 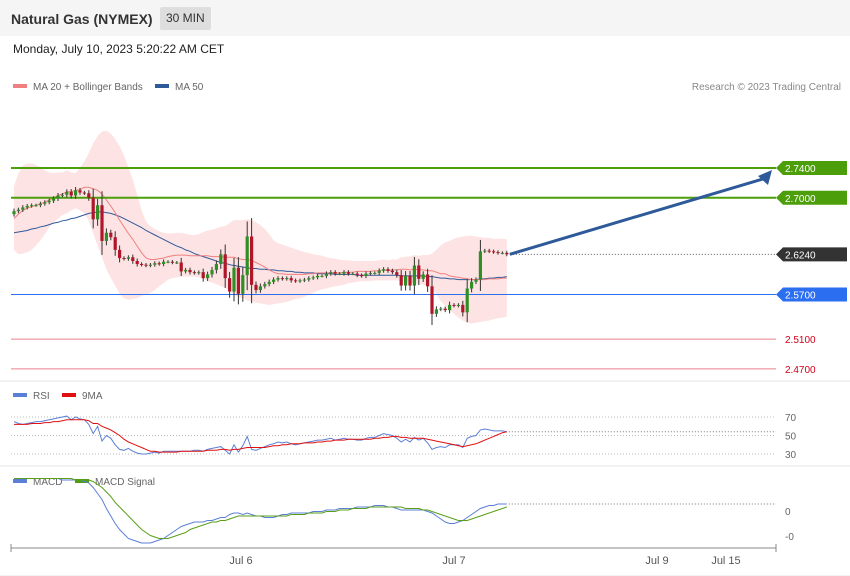 I want to click on time-axis: Jul 6 Jul 7 Jul 9 Jul 15, so click(x=393, y=555).